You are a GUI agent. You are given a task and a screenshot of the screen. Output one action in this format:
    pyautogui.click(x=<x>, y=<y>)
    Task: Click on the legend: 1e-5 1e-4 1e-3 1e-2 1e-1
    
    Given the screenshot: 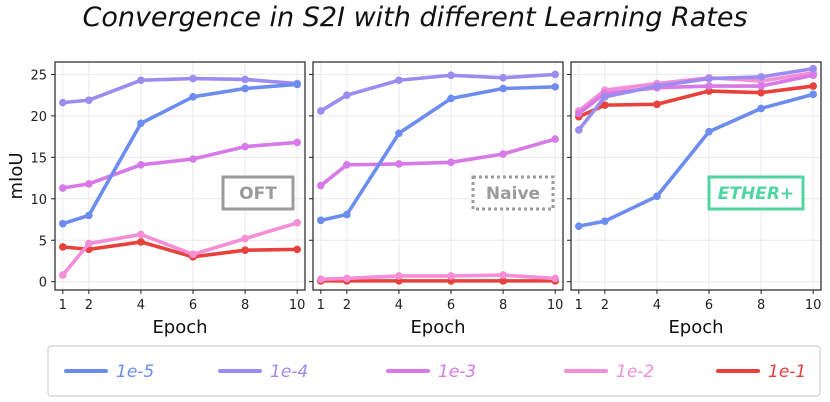 What is the action you would take?
    pyautogui.click(x=434, y=371)
    